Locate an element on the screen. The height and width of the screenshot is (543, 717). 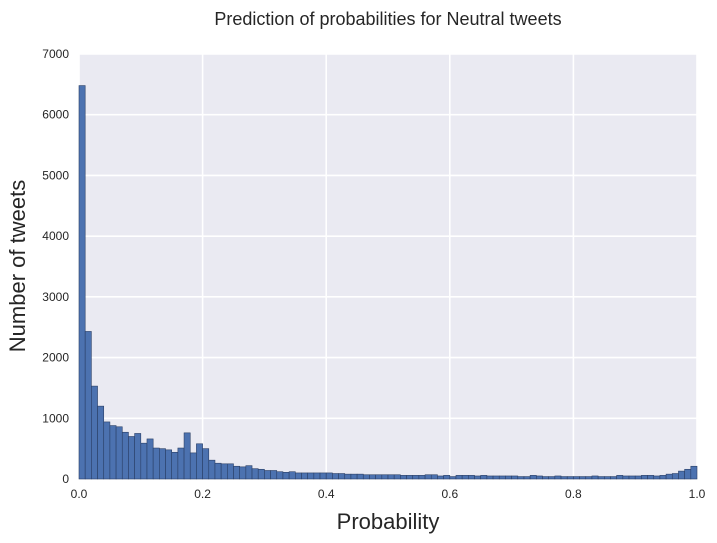
x-axis-label: Probability is located at coordinates (388, 521).